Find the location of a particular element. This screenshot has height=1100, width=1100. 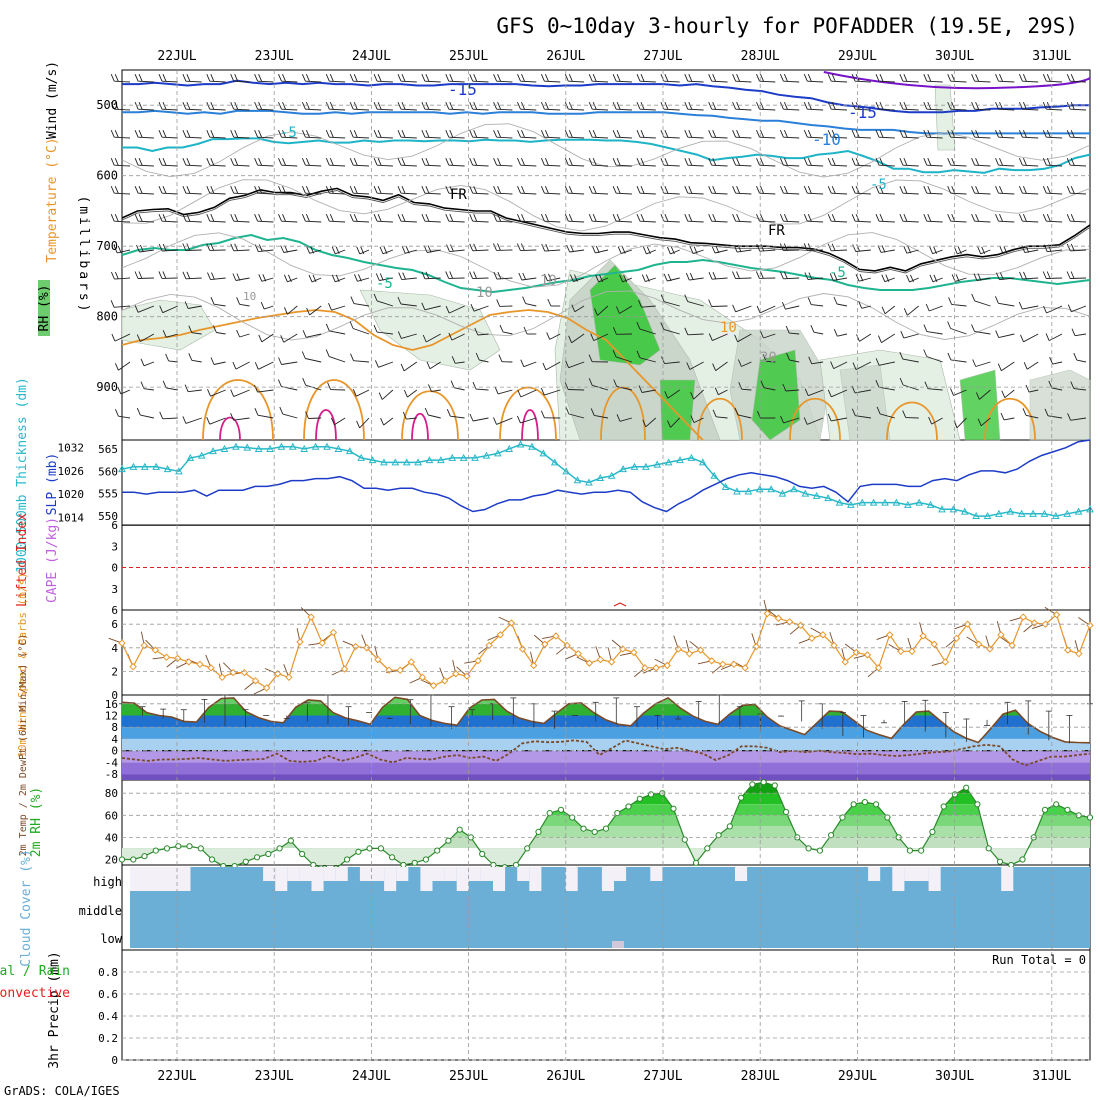

slp-tick: 1014 is located at coordinates (71, 517).